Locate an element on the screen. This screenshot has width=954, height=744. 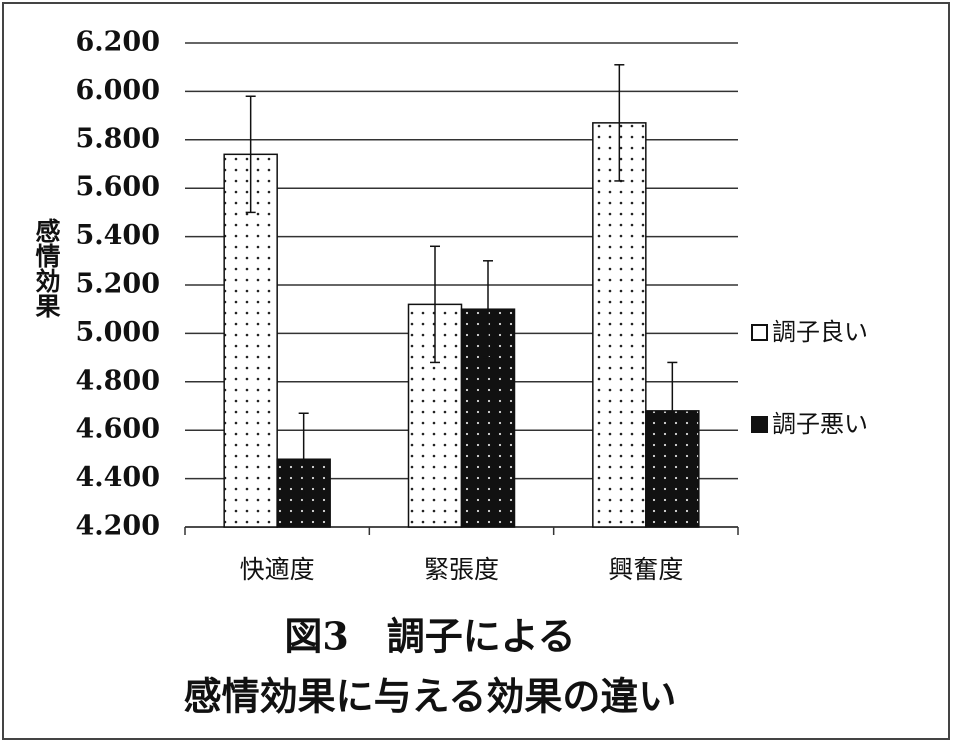
y-tick-label: 4.800 is located at coordinates (117, 380).